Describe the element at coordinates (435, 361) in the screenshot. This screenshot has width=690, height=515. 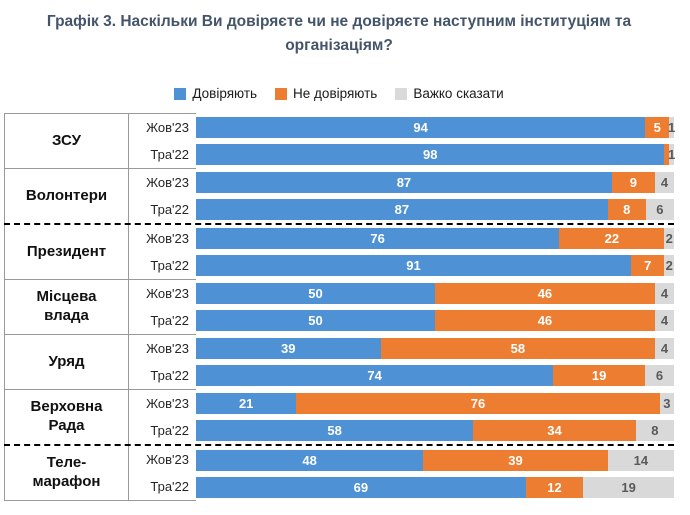
I see `group-bars: 39 58 4 74 19 6` at that location.